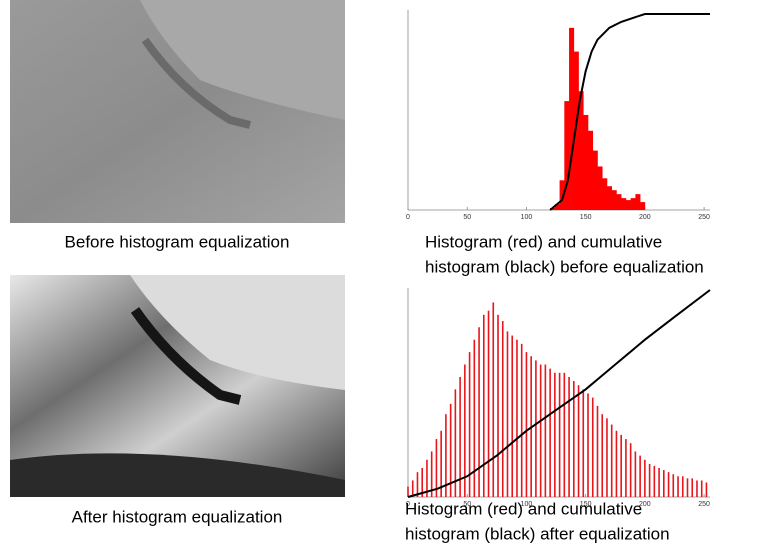 This screenshot has width=768, height=548. Describe the element at coordinates (177, 516) in the screenshot. I see `image-caption: After histogram equalization` at that location.